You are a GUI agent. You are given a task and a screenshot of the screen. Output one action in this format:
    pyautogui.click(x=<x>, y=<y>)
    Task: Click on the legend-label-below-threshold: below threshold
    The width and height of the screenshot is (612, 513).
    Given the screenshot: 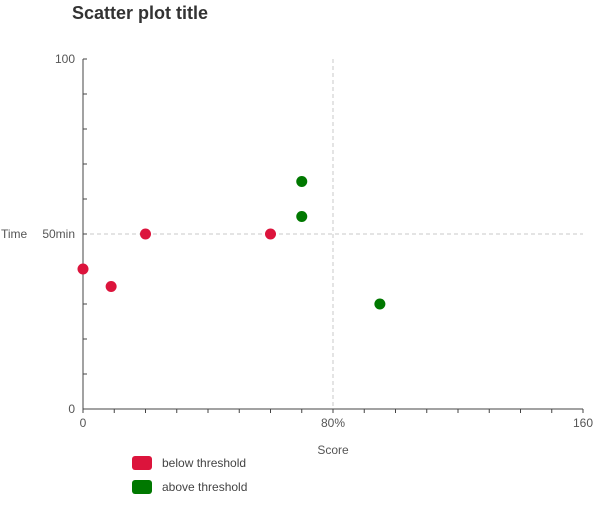 What is the action you would take?
    pyautogui.click(x=204, y=463)
    